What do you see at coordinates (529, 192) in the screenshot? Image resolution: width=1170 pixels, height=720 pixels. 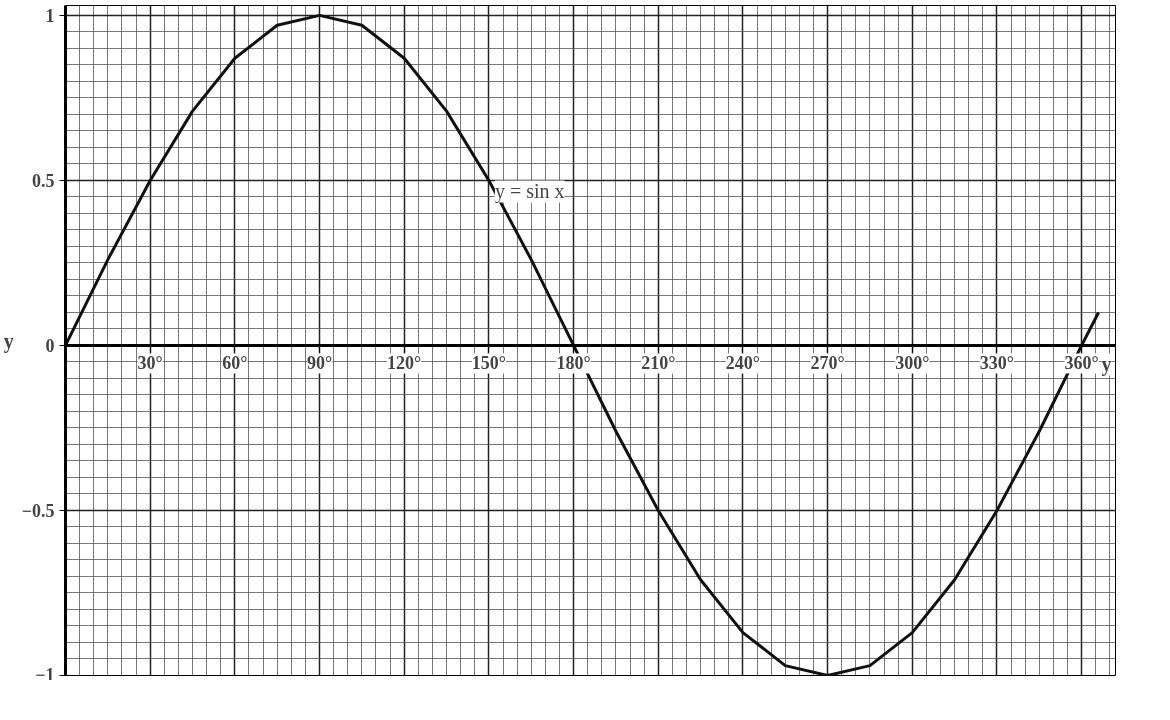 I see `annotation: y = sin x` at bounding box center [529, 192].